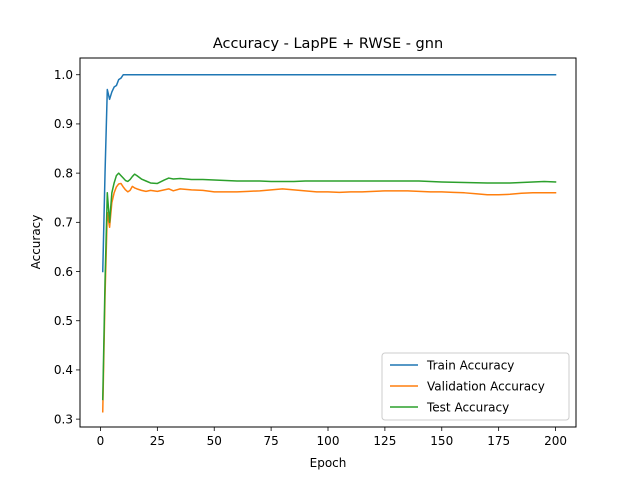 This screenshot has height=484, width=640. What do you see at coordinates (63, 124) in the screenshot?
I see `y-tick-label: 0.9` at bounding box center [63, 124].